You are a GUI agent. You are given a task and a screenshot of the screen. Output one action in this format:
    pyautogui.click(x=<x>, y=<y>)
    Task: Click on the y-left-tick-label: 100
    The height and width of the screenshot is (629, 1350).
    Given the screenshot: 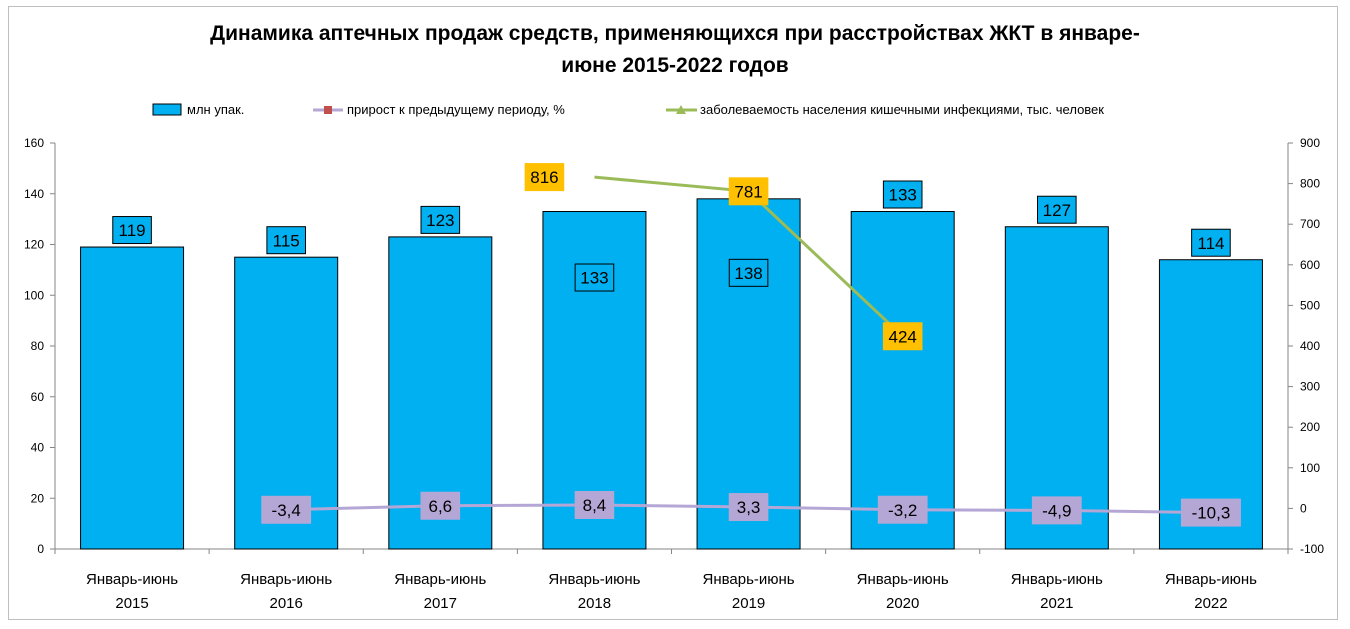 What is the action you would take?
    pyautogui.click(x=34, y=295)
    